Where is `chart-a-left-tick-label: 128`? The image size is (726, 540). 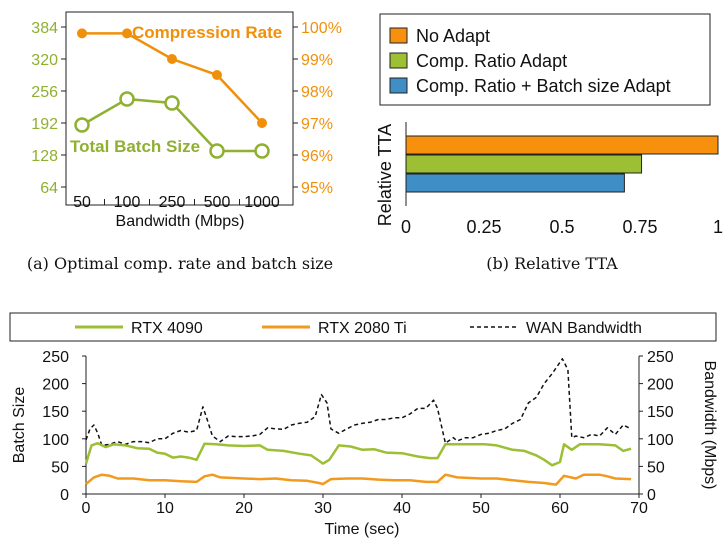
chart-a-left-tick-label: 128 is located at coordinates (44, 156).